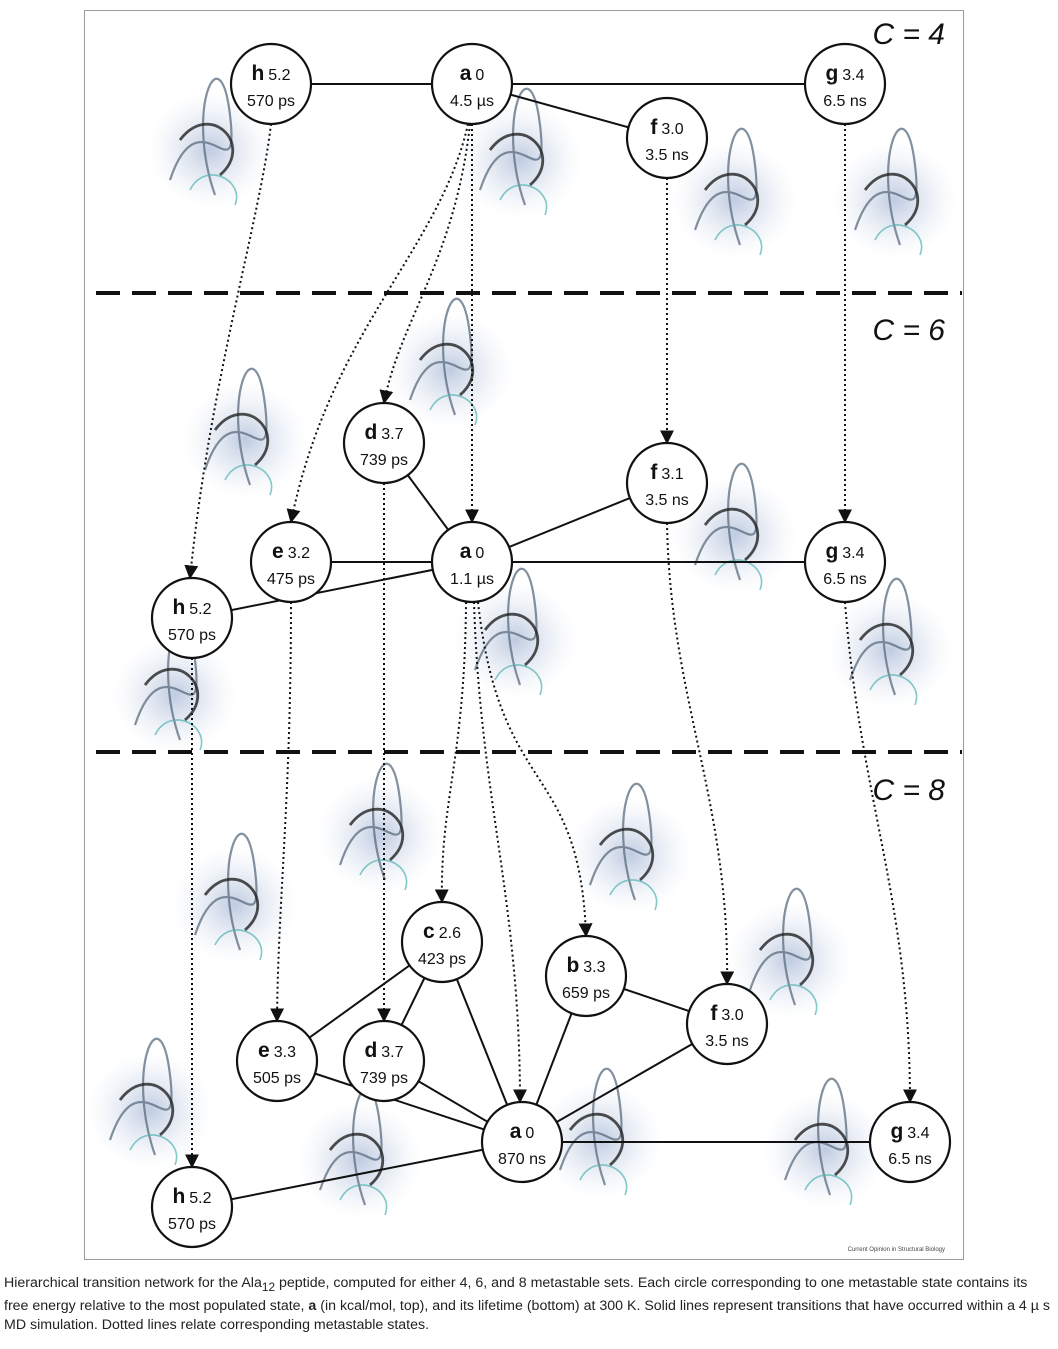 The width and height of the screenshot is (1058, 1349). Describe the element at coordinates (268, 1286) in the screenshot. I see `caption-subscript: 12` at that location.